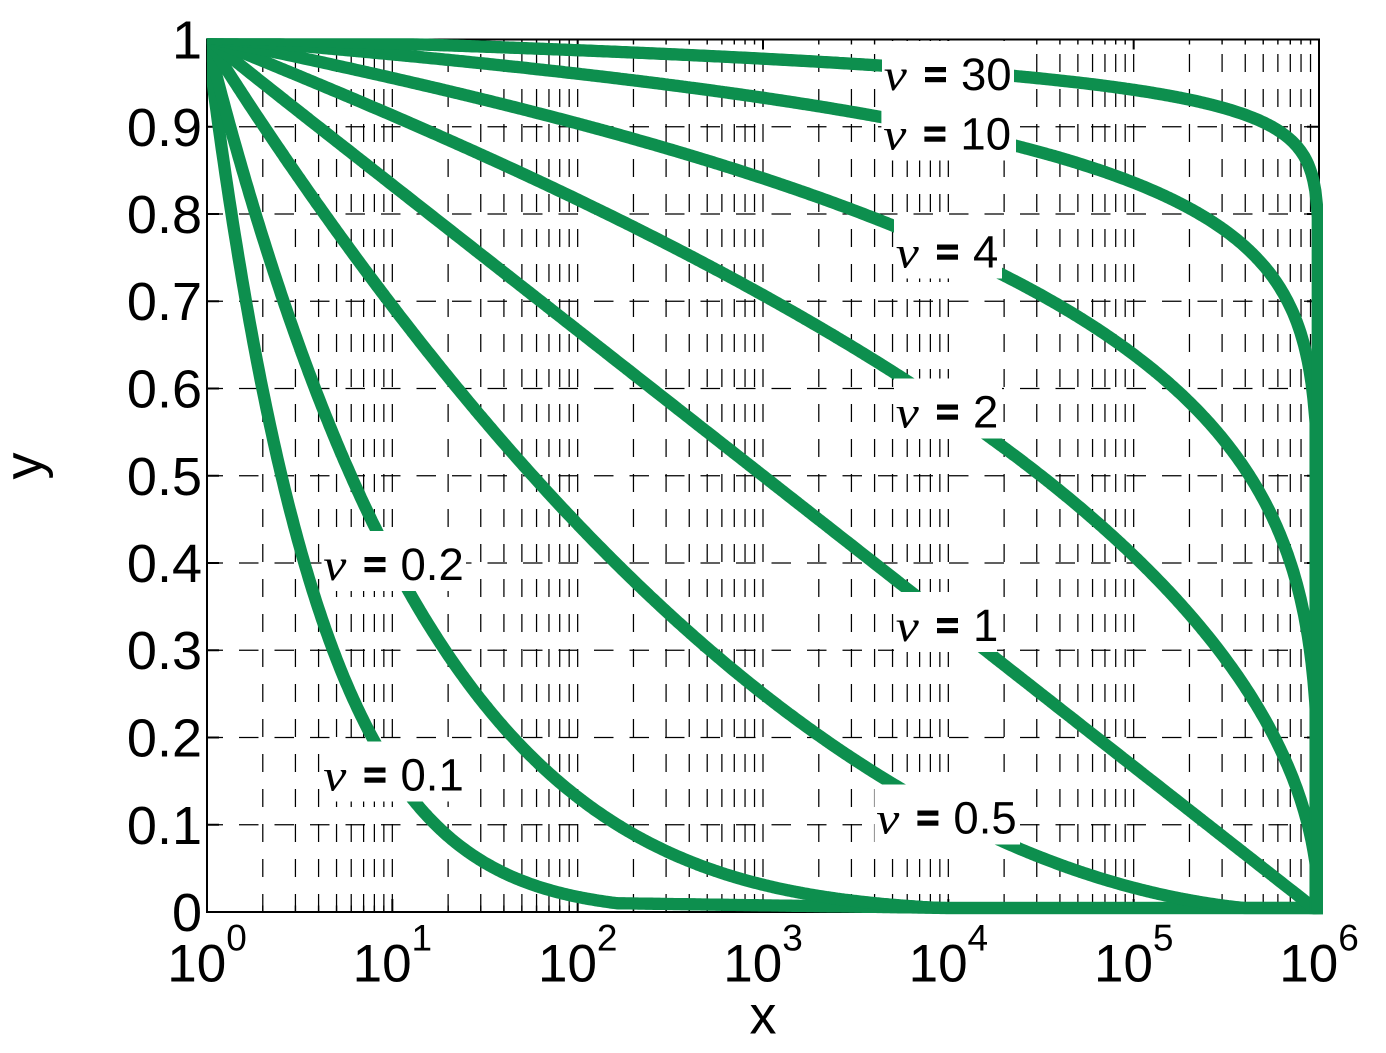 The height and width of the screenshot is (1053, 1386). Describe the element at coordinates (763, 1016) in the screenshot. I see `svg-text: x` at that location.